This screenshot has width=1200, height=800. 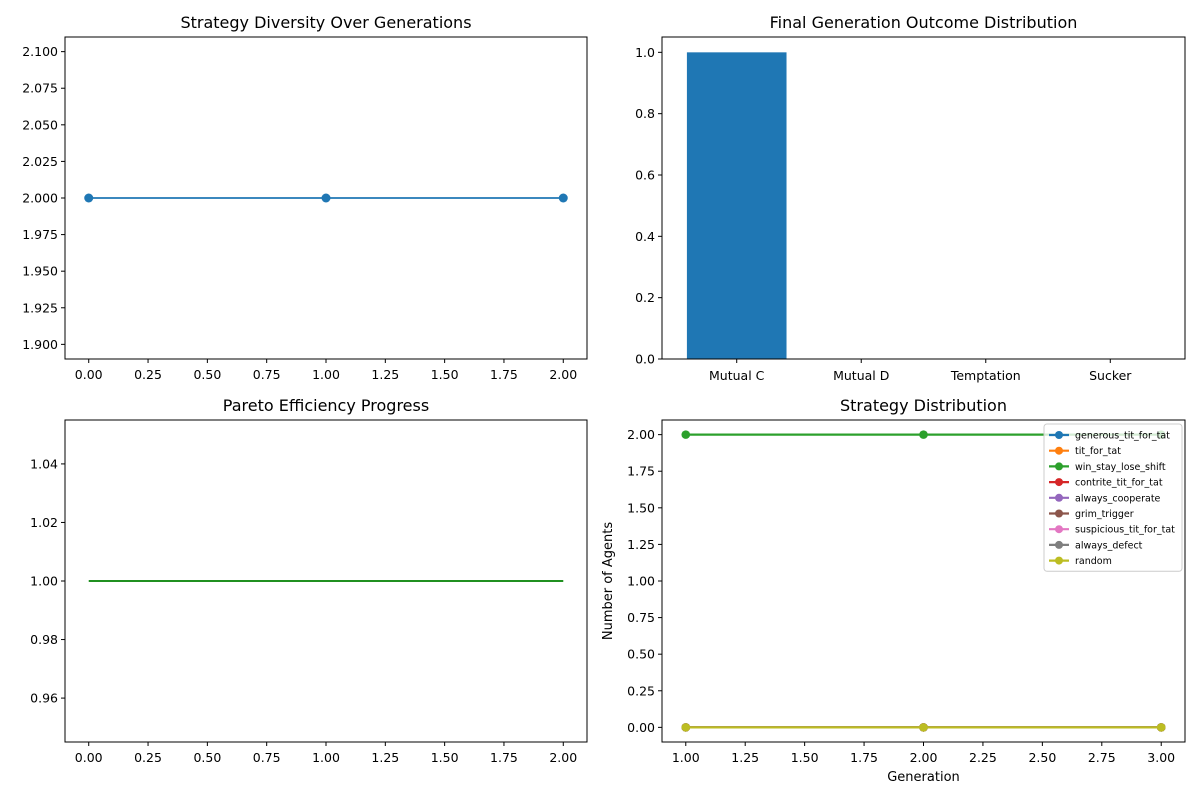 What do you see at coordinates (44, 463) in the screenshot?
I see `y-tick-label: 1.04` at bounding box center [44, 463].